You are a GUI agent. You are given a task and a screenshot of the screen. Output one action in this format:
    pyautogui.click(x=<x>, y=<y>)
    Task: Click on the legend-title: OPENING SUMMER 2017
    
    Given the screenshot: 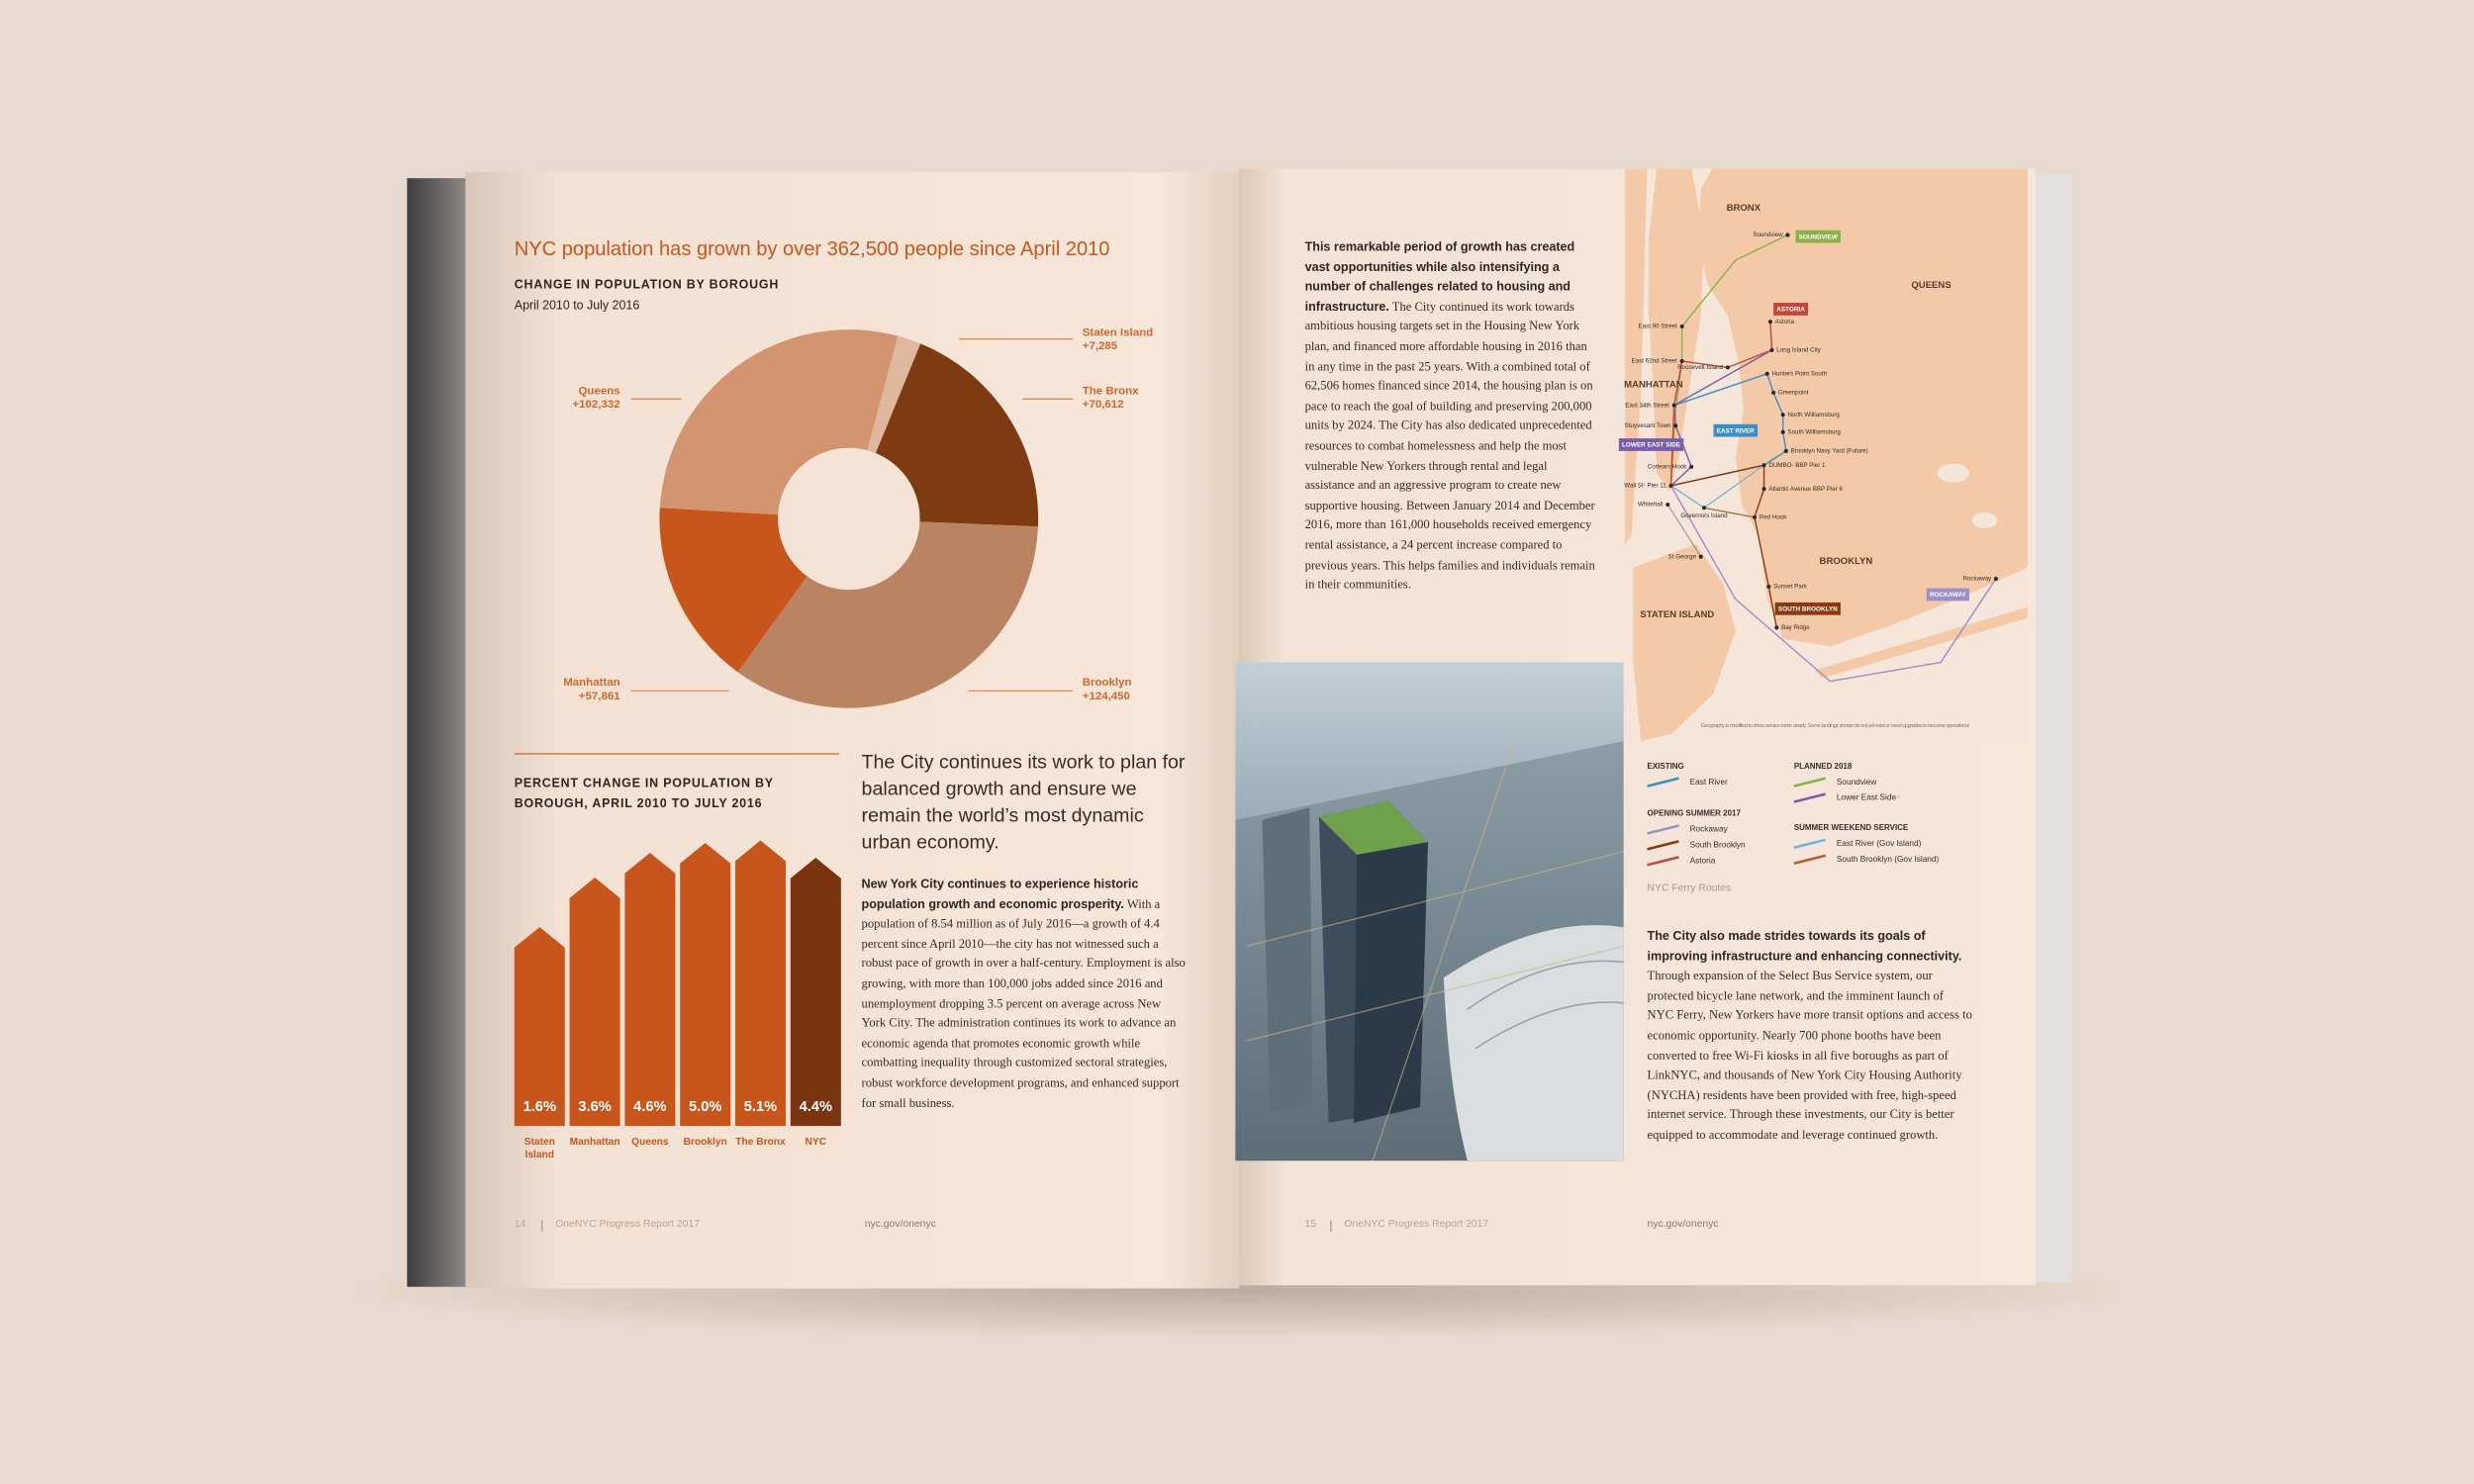 What is the action you would take?
    pyautogui.click(x=1695, y=813)
    